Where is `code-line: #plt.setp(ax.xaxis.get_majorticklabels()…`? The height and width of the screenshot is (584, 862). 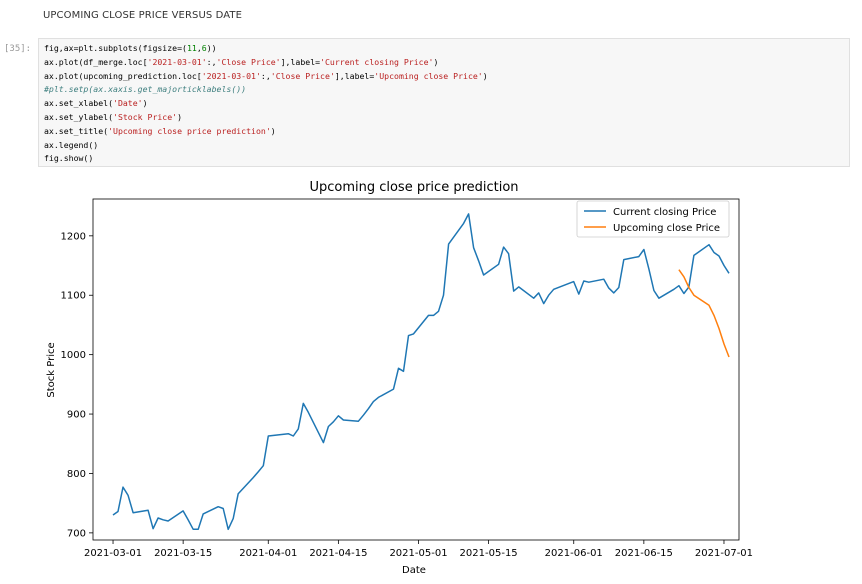 code-line: #plt.setp(ax.xaxis.get_majorticklabels()… is located at coordinates (145, 89).